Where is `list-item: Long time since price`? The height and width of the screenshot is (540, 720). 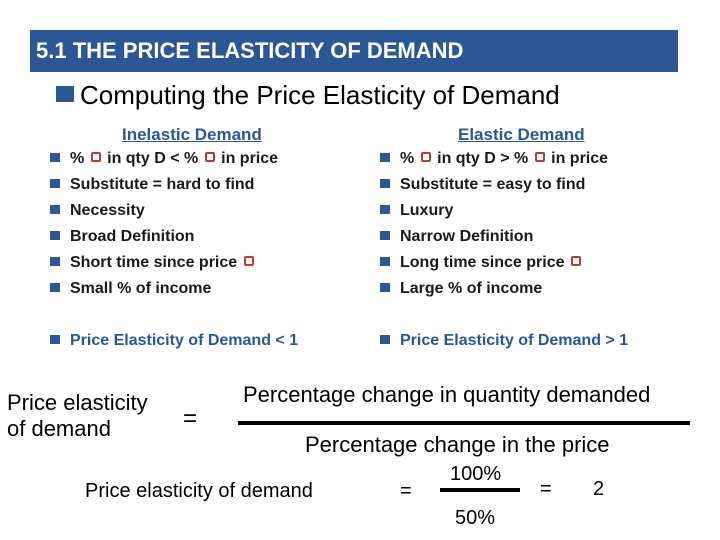 list-item: Long time since price is located at coordinates (540, 263).